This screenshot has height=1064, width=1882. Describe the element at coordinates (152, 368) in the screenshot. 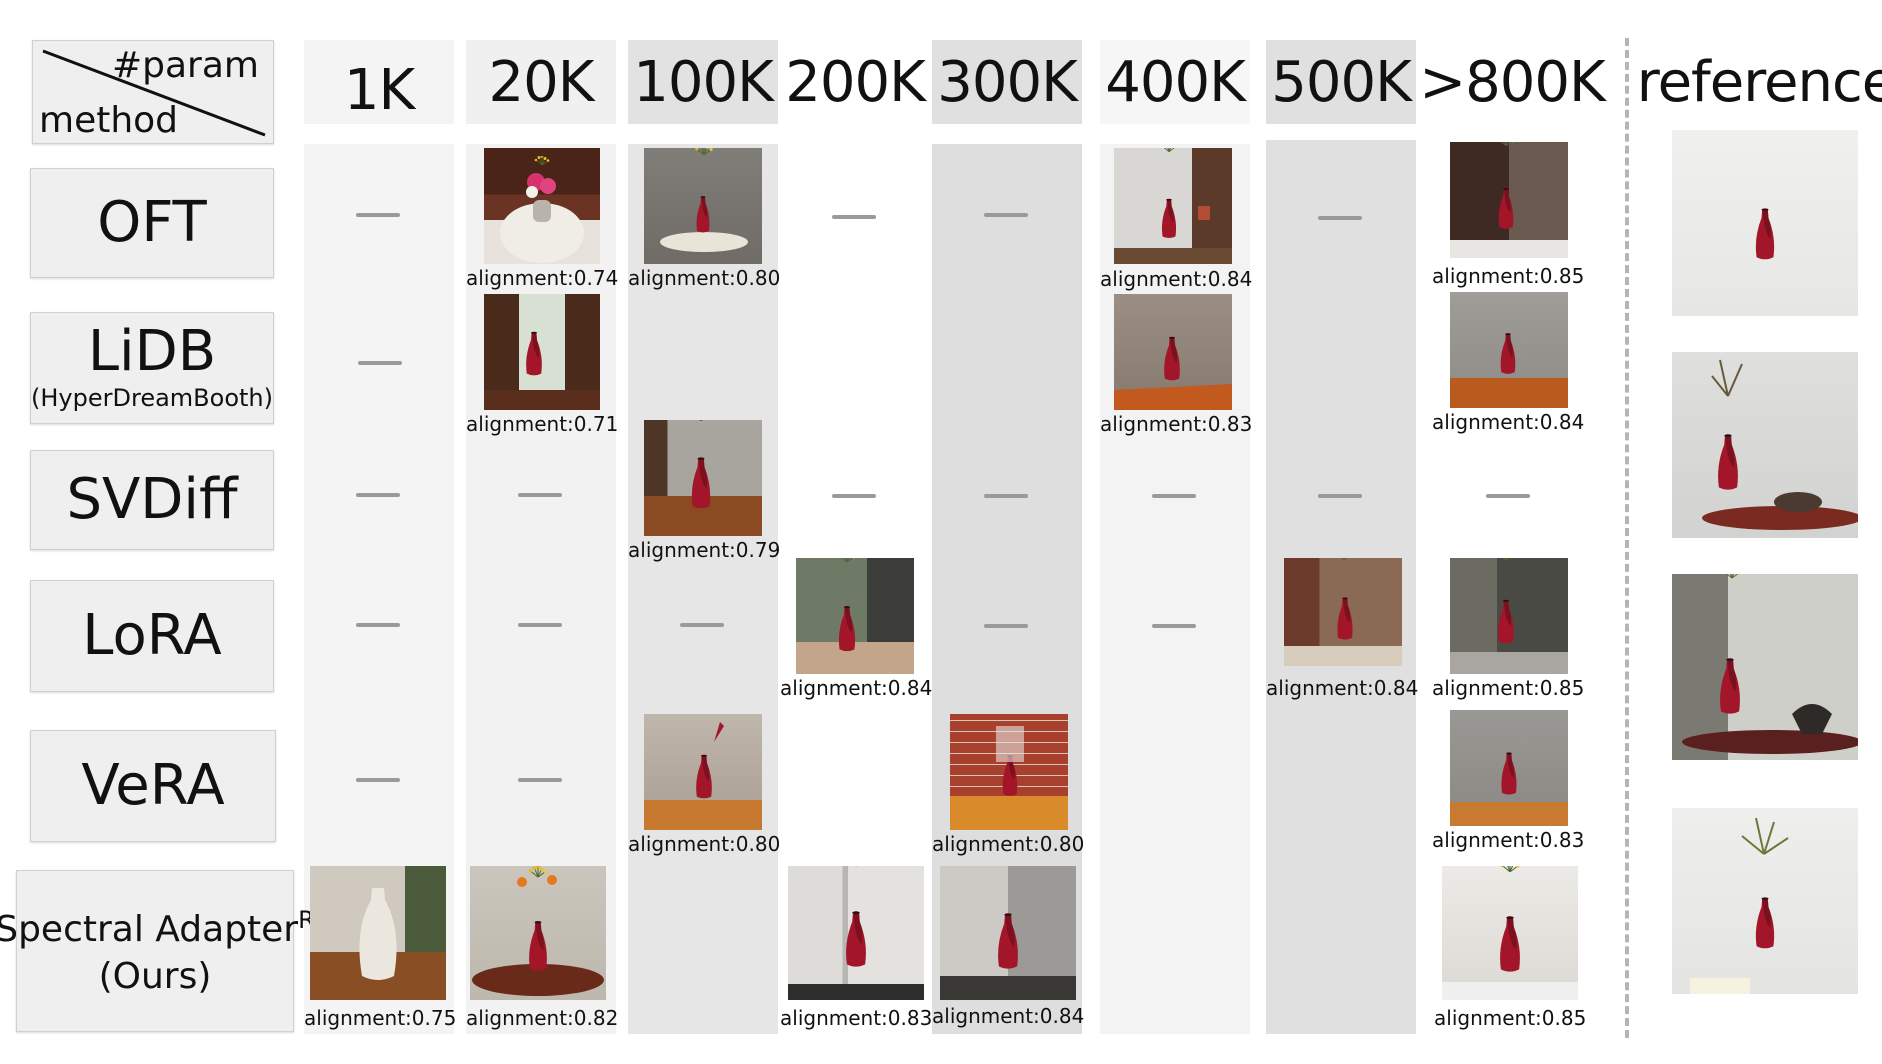

I see `method-lidb: LiDB (HyperDreamBooth)` at that location.